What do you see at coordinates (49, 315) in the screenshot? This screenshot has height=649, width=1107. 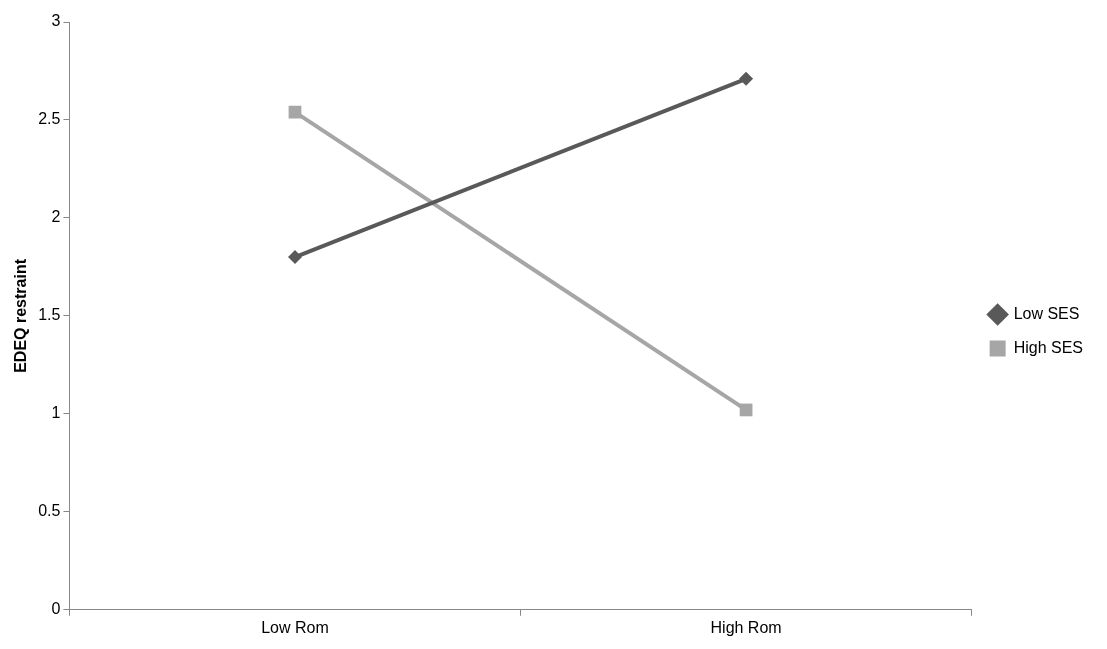 I see `y-tick-label: 1.5` at bounding box center [49, 315].